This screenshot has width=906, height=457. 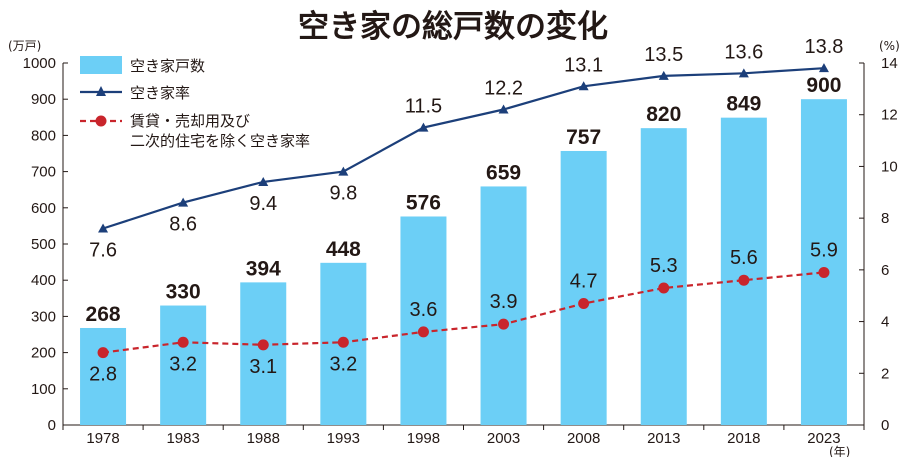 I want to click on left-tick-label: 600, so click(x=43, y=208).